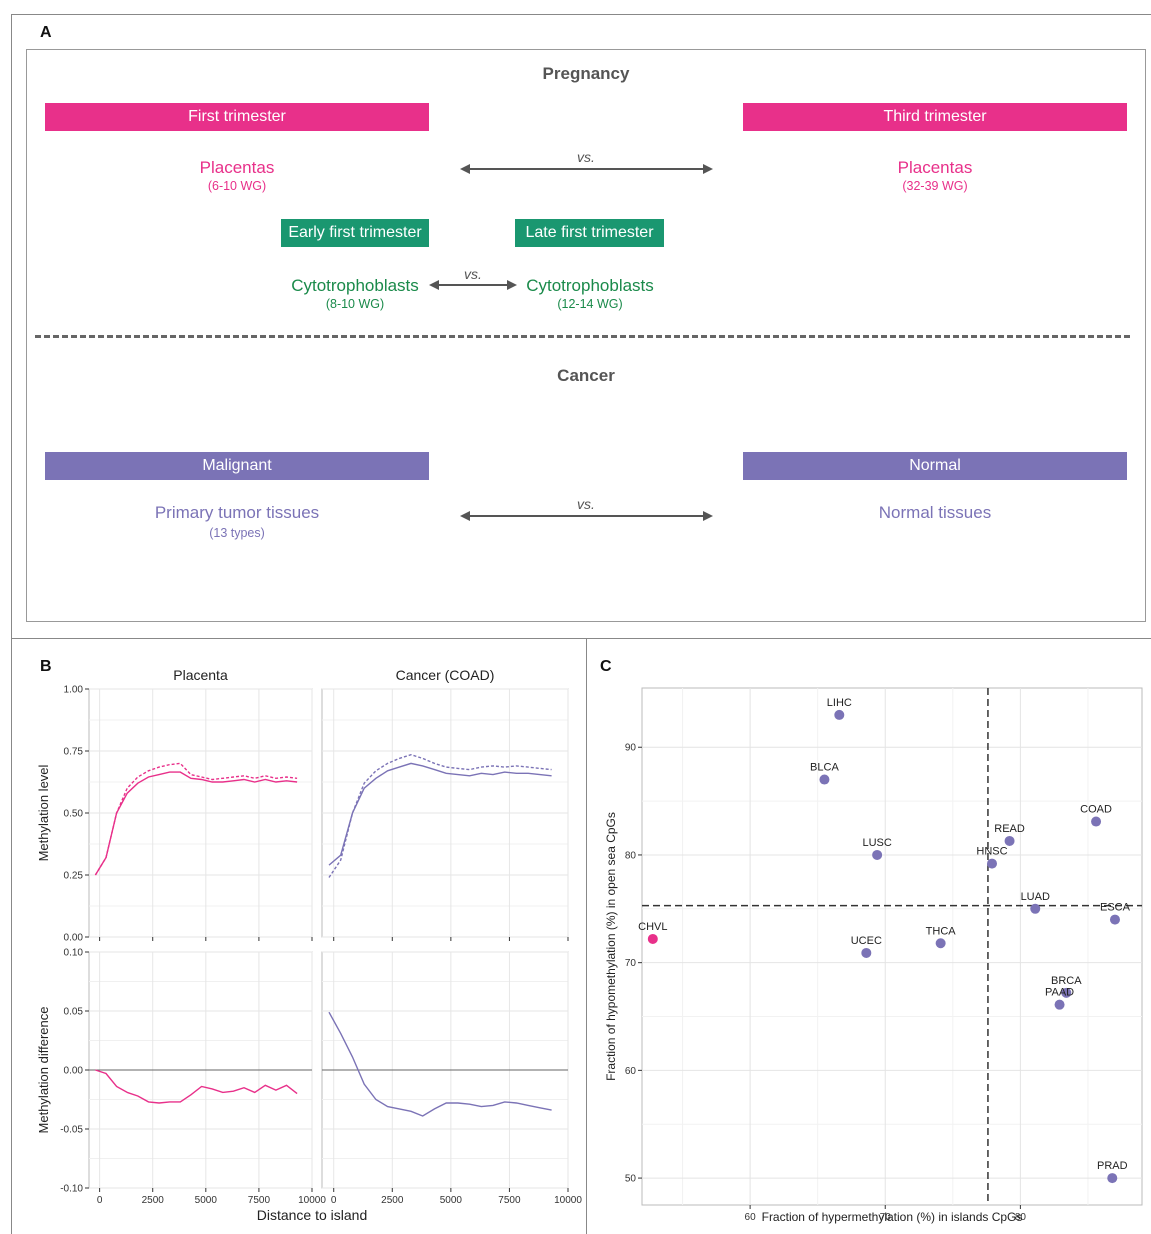 The height and width of the screenshot is (1234, 1151). What do you see at coordinates (473, 274) in the screenshot?
I see `vs-label-cyto: vs.` at bounding box center [473, 274].